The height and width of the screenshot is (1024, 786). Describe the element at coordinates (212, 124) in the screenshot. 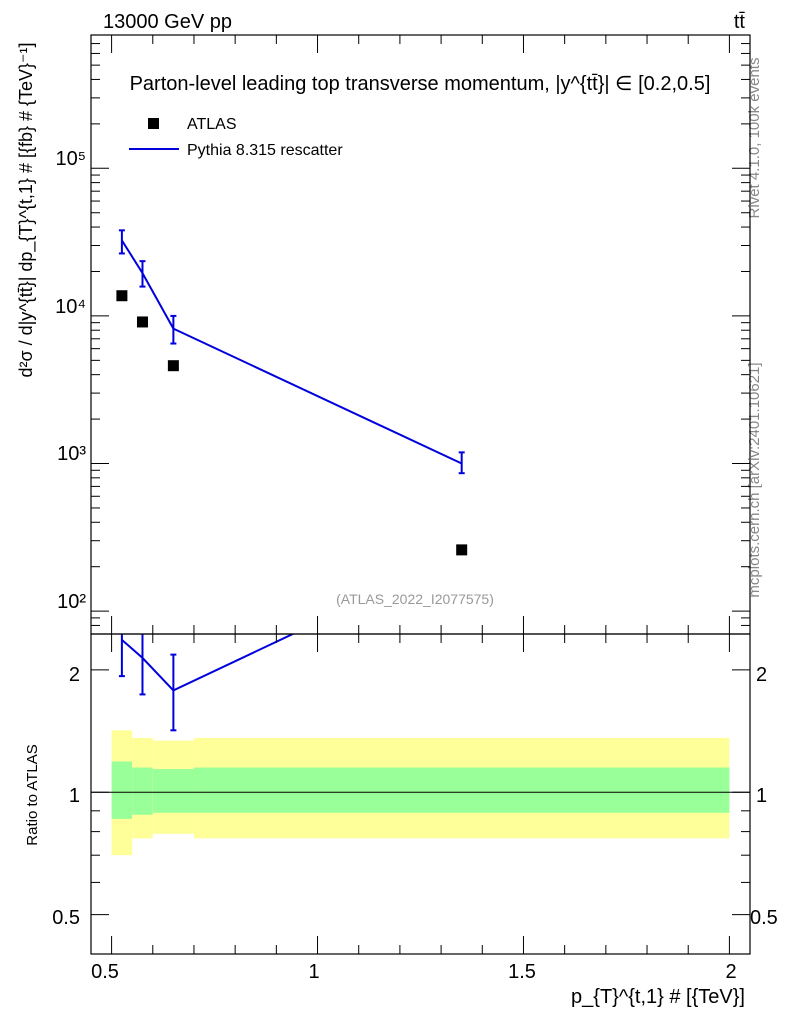

I see `legend-atlas-label: ATLAS` at that location.